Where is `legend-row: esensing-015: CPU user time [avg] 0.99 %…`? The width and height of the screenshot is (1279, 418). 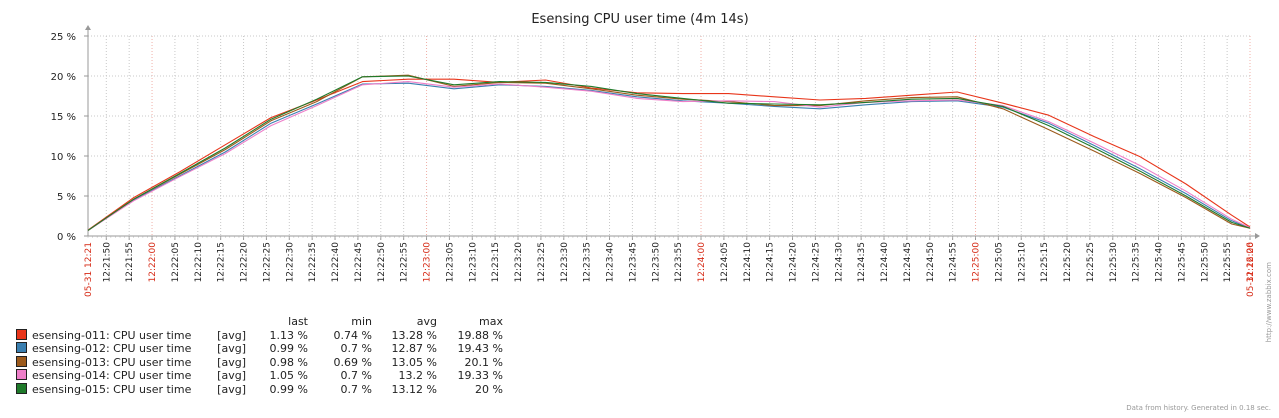 legend-row: esensing-015: CPU user time [avg] 0.99 %… is located at coordinates (259, 389).